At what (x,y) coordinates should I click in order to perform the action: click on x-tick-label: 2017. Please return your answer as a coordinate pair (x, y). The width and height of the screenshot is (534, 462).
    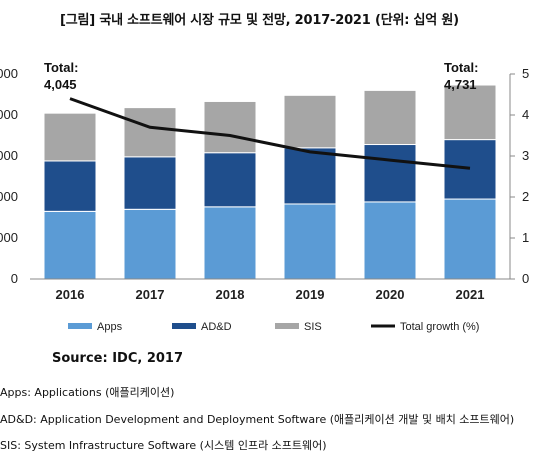
    Looking at the image, I should click on (150, 294).